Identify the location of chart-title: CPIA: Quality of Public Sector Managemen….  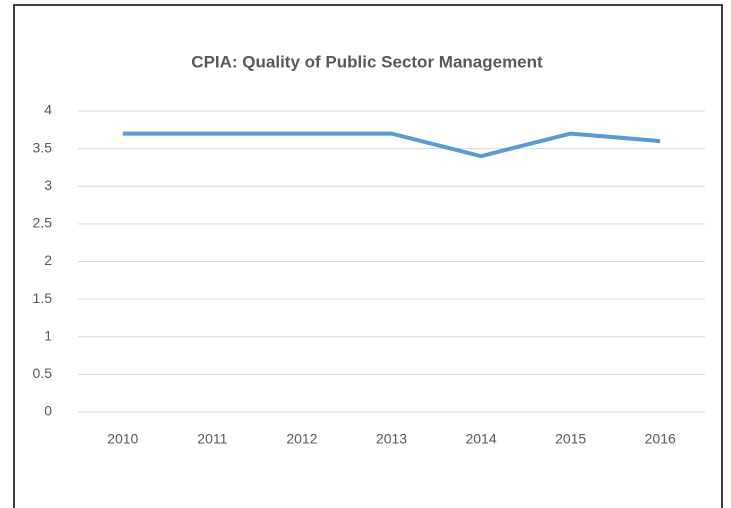
(367, 61).